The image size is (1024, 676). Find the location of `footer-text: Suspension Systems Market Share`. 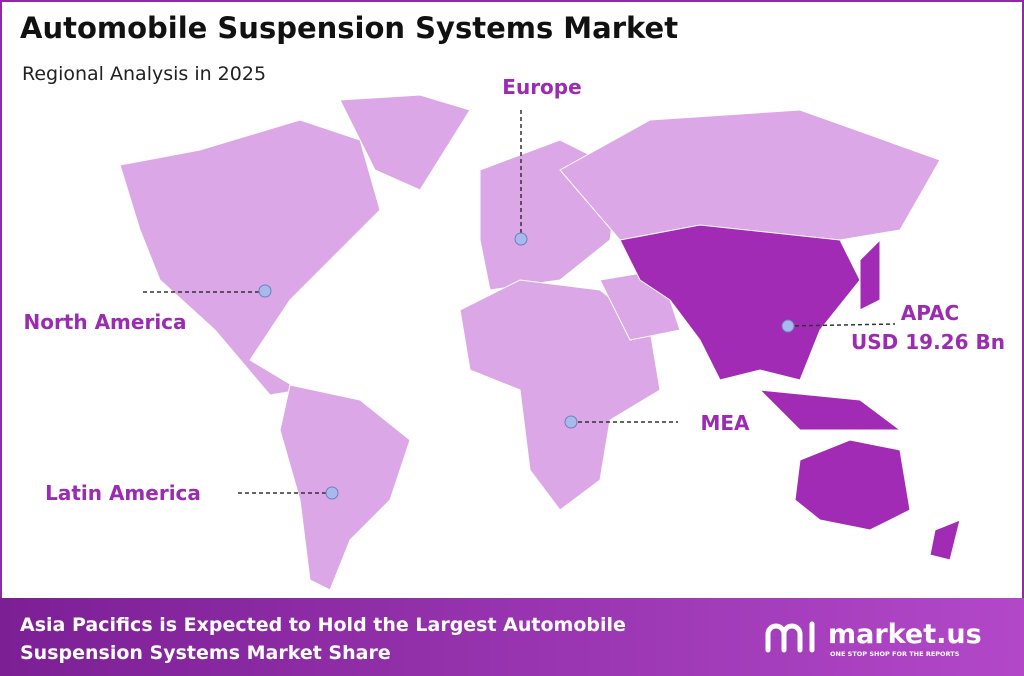

footer-text: Suspension Systems Market Share is located at coordinates (205, 653).